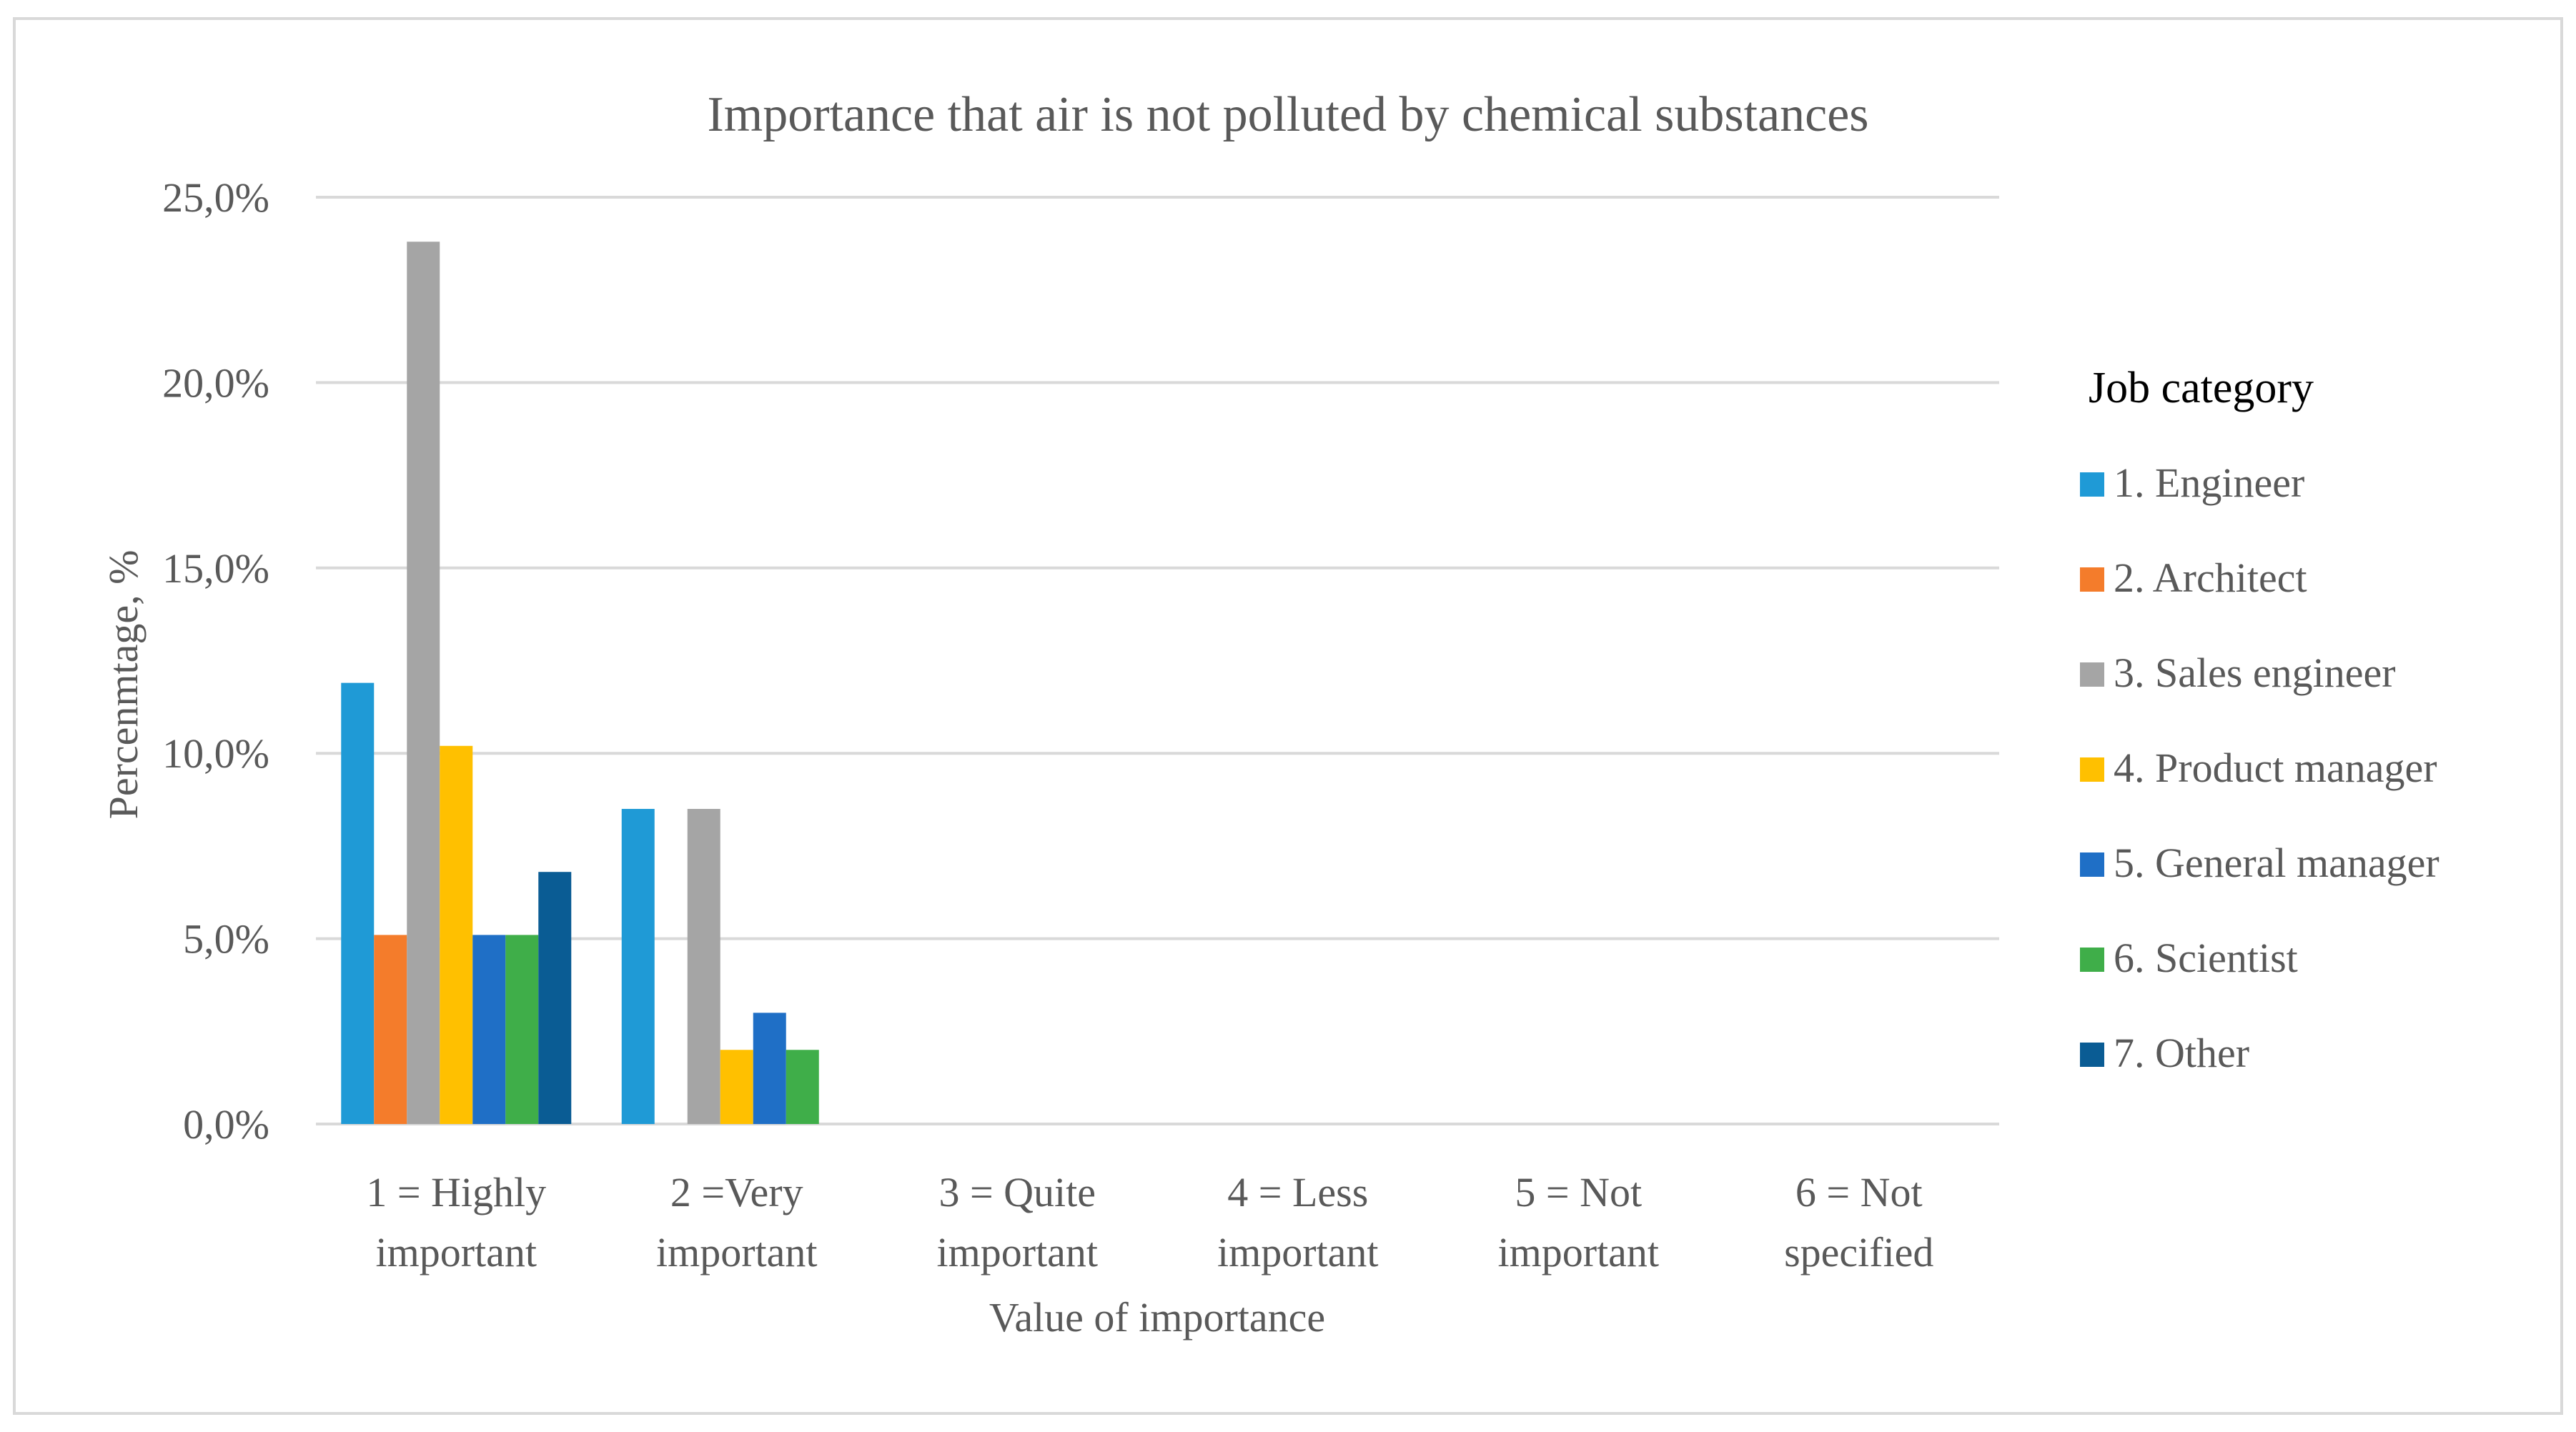  What do you see at coordinates (1017, 1192) in the screenshot?
I see `x-tick-label: 3 = Quite` at bounding box center [1017, 1192].